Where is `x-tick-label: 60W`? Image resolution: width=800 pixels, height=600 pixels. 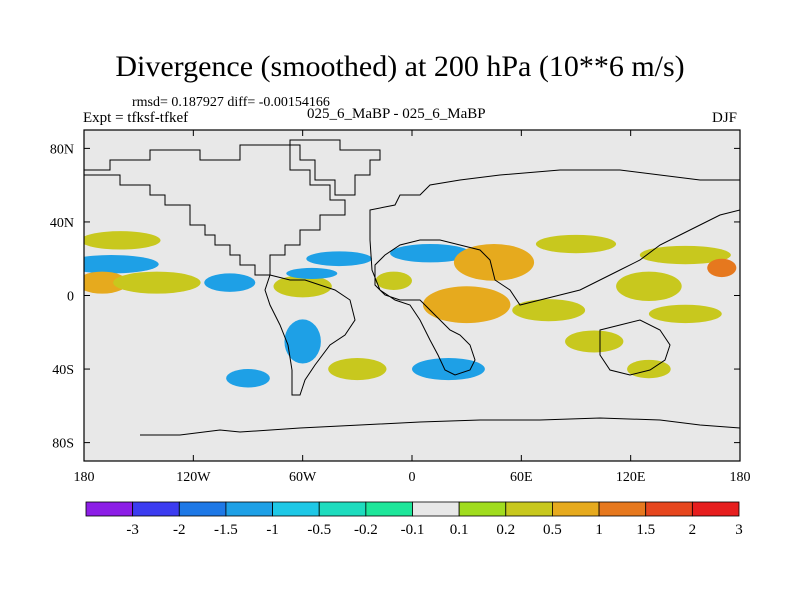
x-tick-label: 60W is located at coordinates (303, 477).